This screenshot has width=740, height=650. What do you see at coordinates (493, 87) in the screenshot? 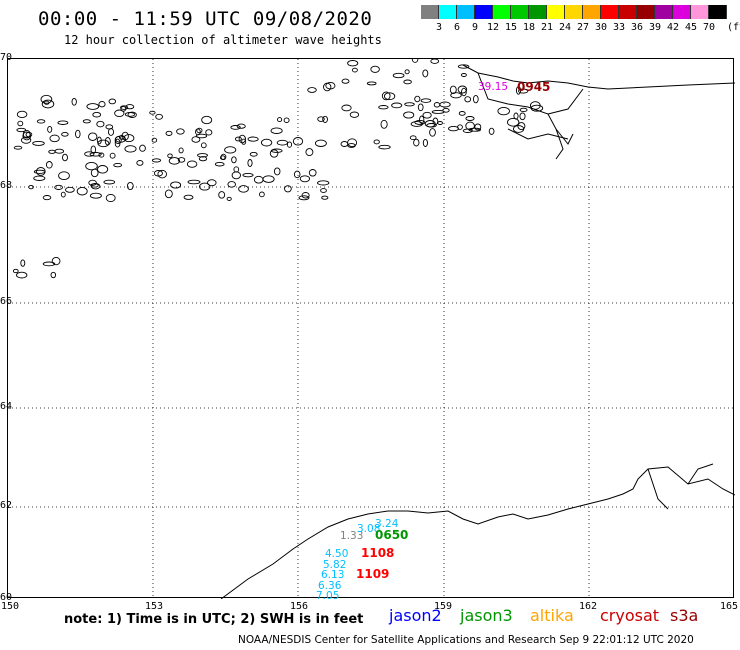
I see `obs-value: 39.15` at bounding box center [493, 87].